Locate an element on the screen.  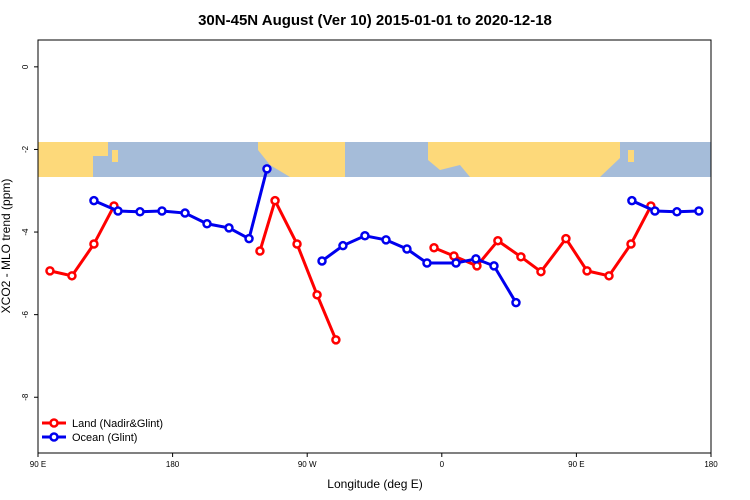
legend-label: Ocean (Glint) is located at coordinates (104, 438).